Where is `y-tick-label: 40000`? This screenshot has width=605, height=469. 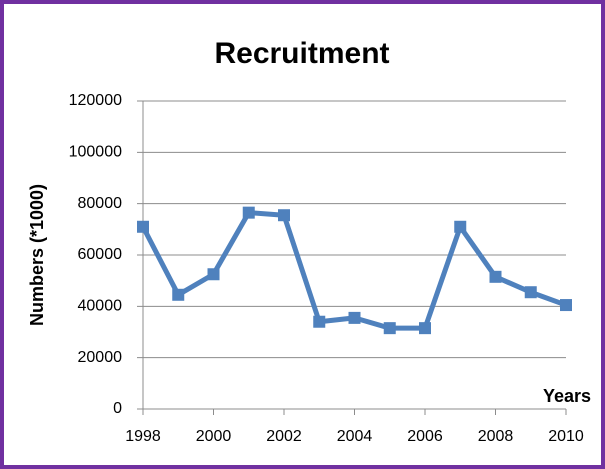
y-tick-label: 40000 is located at coordinates (100, 306).